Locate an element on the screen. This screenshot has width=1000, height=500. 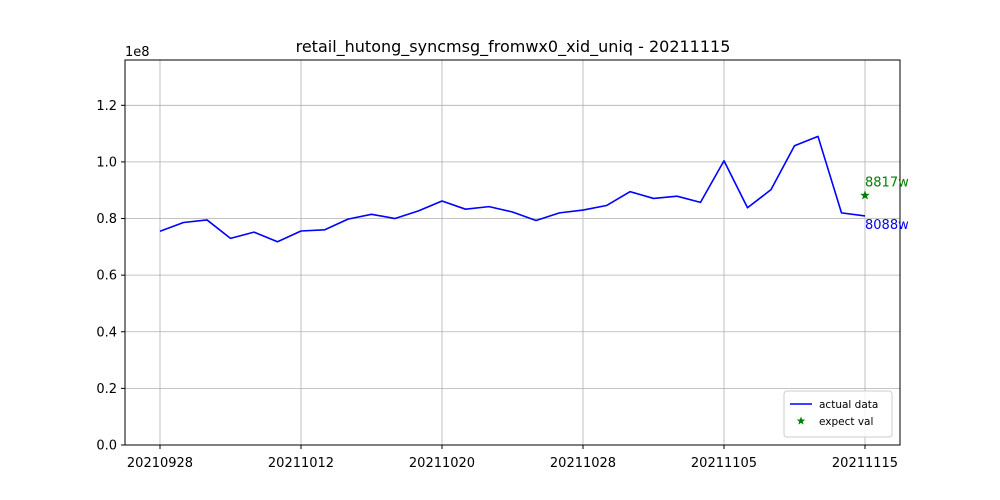
legend-box is located at coordinates (838, 414).